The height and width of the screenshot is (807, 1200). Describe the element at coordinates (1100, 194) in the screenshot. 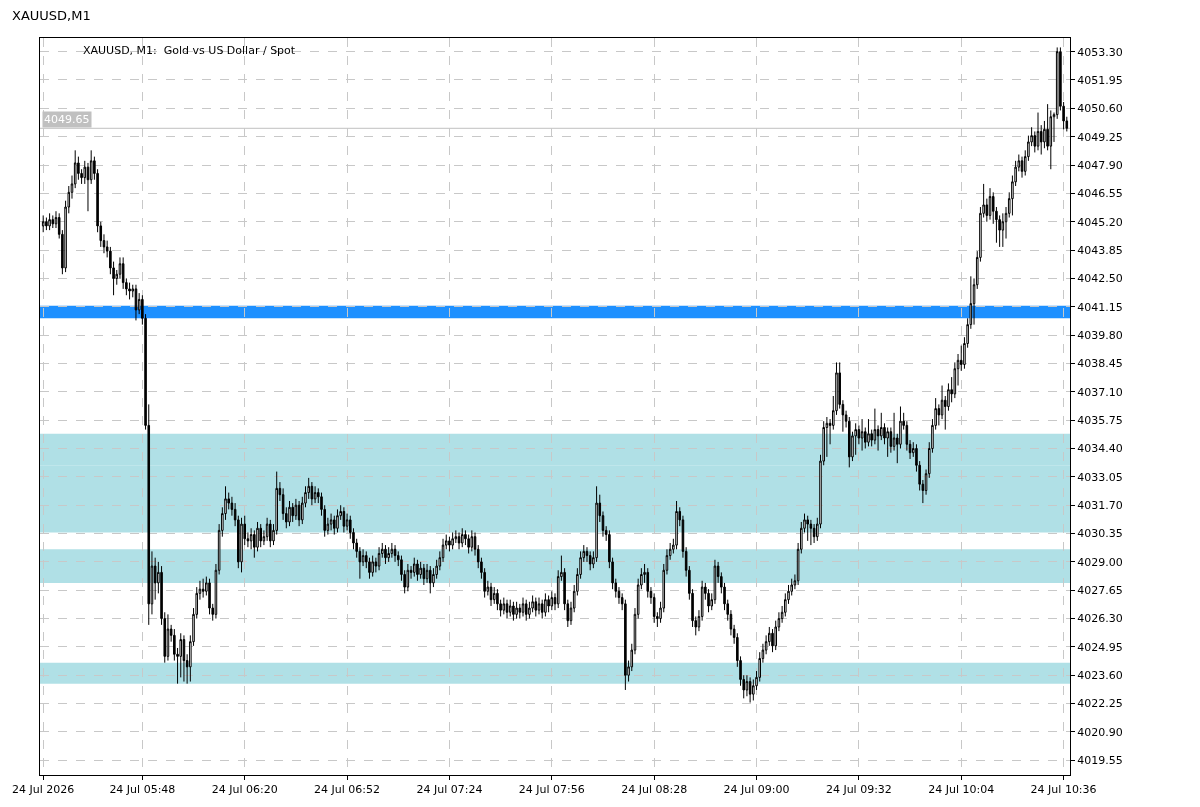

I see `y-tick-label: 4046.55` at that location.